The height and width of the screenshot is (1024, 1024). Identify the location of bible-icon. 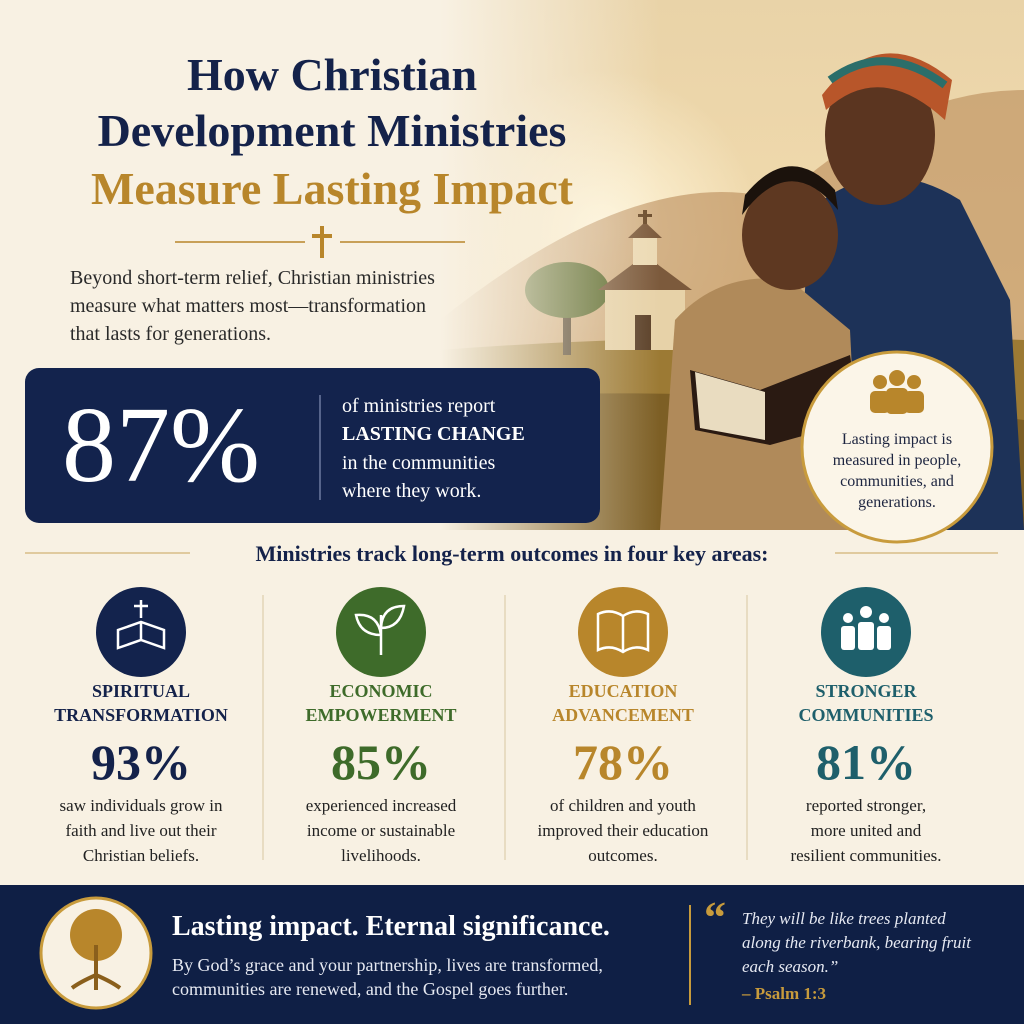
(141, 625).